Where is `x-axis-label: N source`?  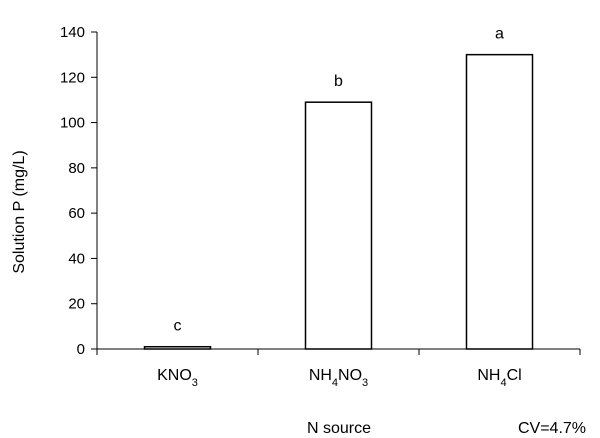
x-axis-label: N source is located at coordinates (339, 428).